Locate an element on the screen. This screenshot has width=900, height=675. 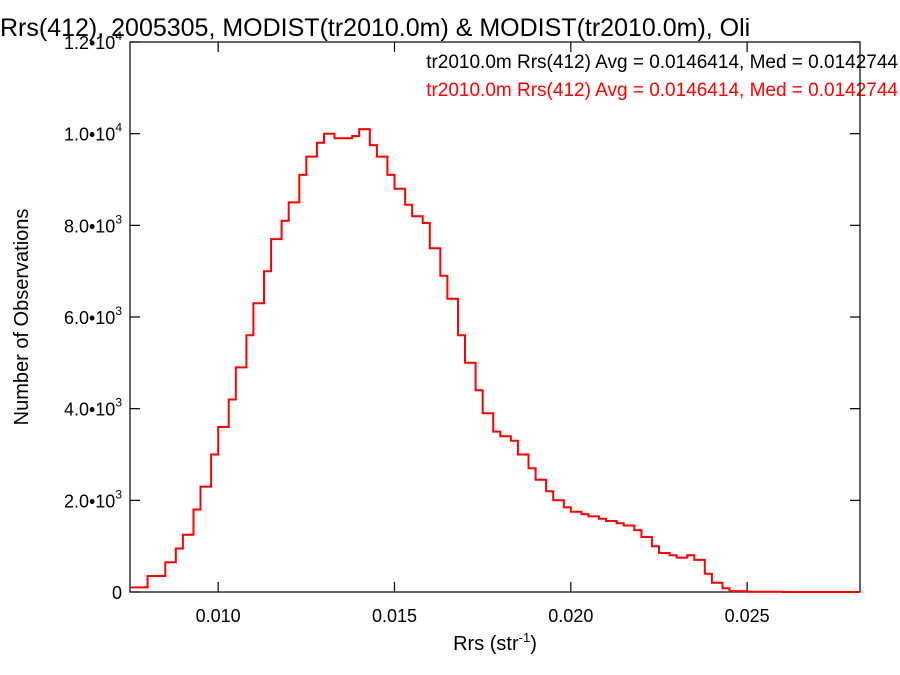
y-axis-title: Number of Observations is located at coordinates (22, 317).